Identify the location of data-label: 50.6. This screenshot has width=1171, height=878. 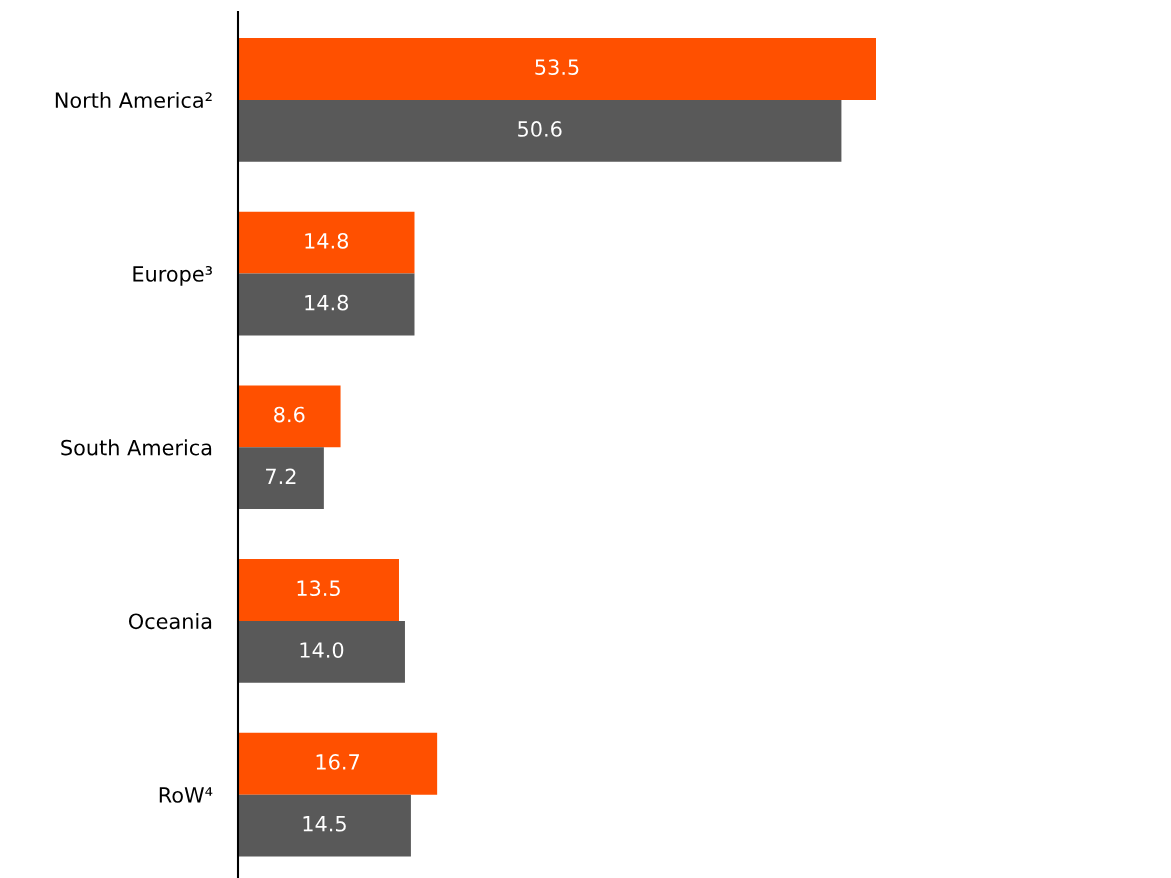
(540, 129).